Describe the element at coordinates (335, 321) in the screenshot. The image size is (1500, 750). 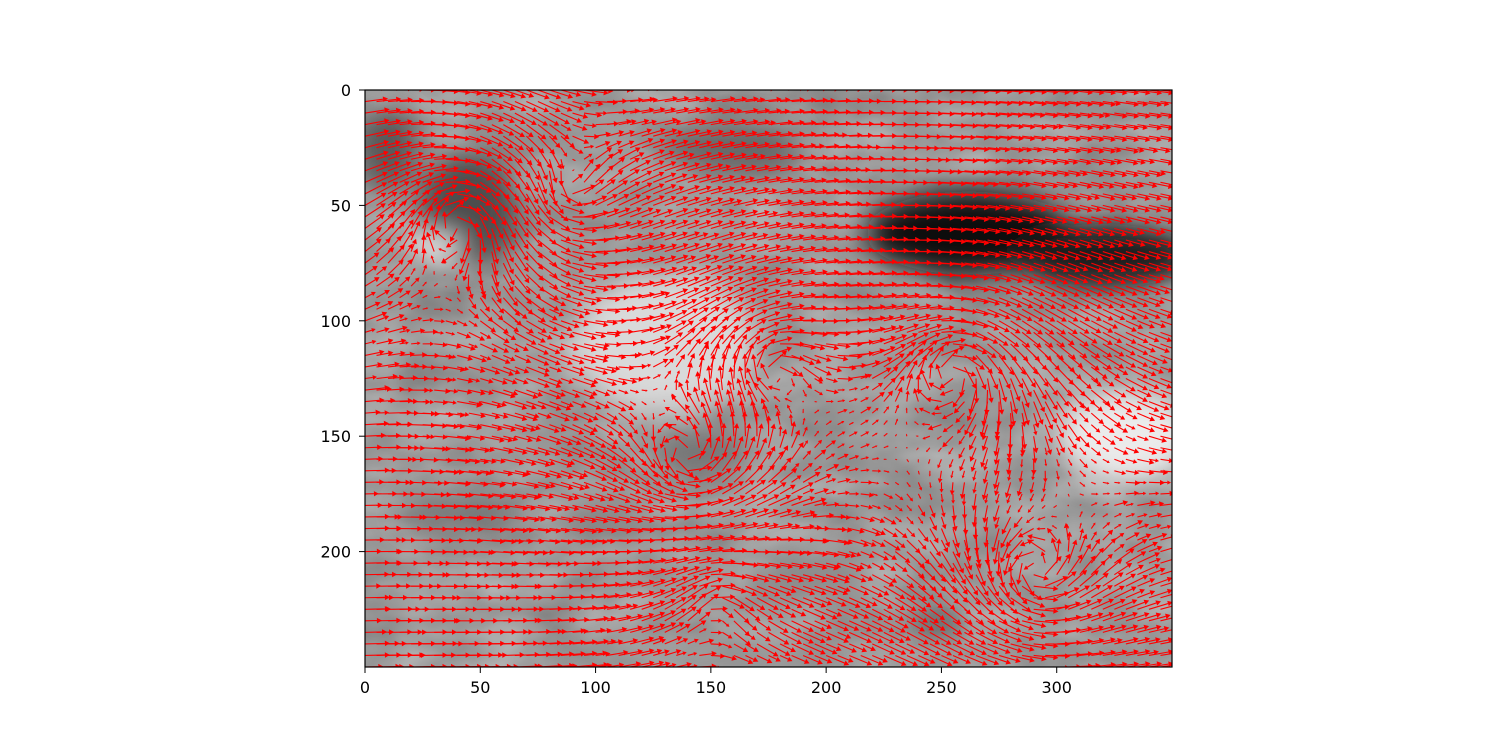
I see `y-tick-label: 100` at that location.